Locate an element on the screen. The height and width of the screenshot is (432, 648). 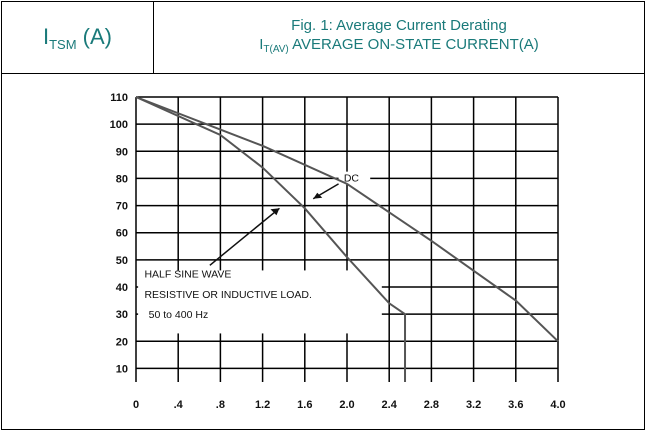
dc-arrow-head is located at coordinates (318, 195).